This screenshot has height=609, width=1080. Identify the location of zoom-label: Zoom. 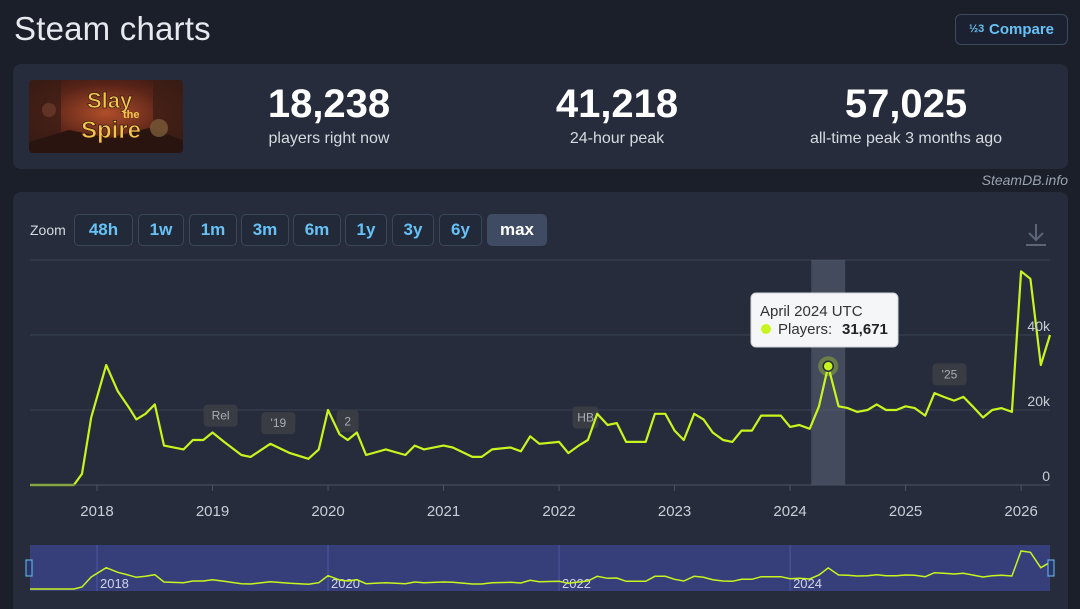
(48, 230).